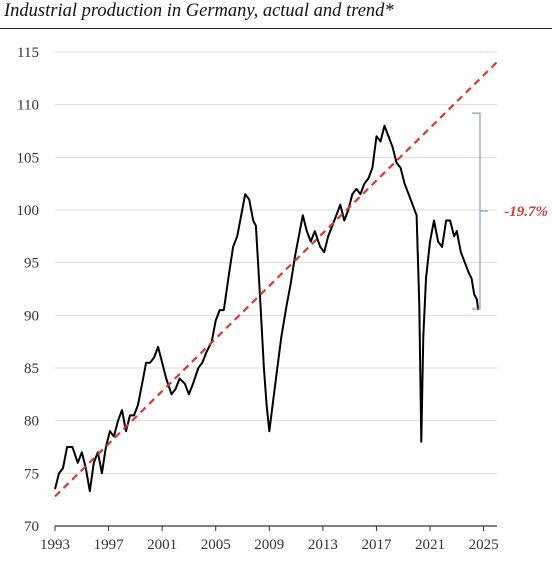 The image size is (552, 561). I want to click on y-tick-label-90: 90, so click(31, 316).